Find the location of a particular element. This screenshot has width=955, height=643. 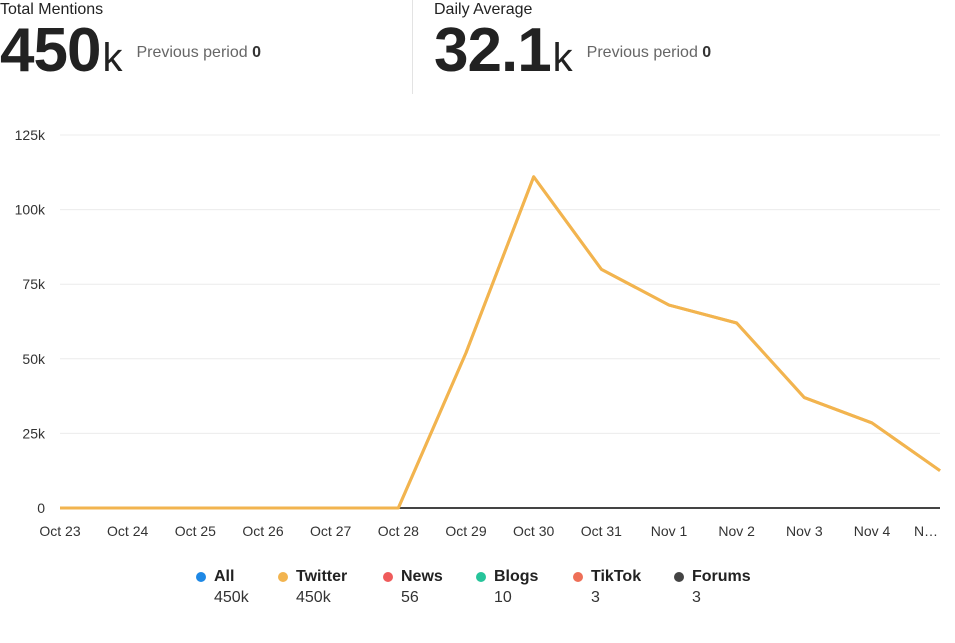

kpi-daily-average: Daily Average 32.1 k Previous period 0 is located at coordinates (572, 41).